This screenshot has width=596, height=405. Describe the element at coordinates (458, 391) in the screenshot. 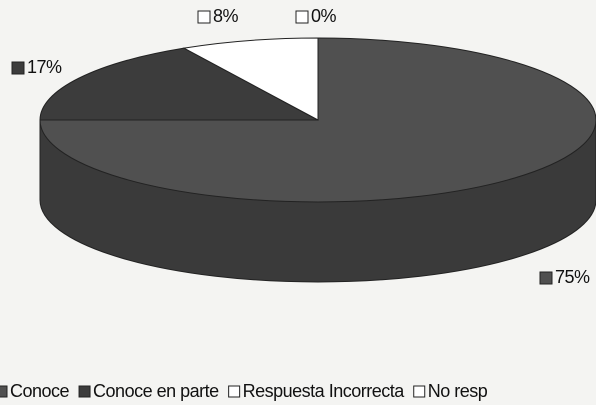

I see `legend-label: No resp` at that location.